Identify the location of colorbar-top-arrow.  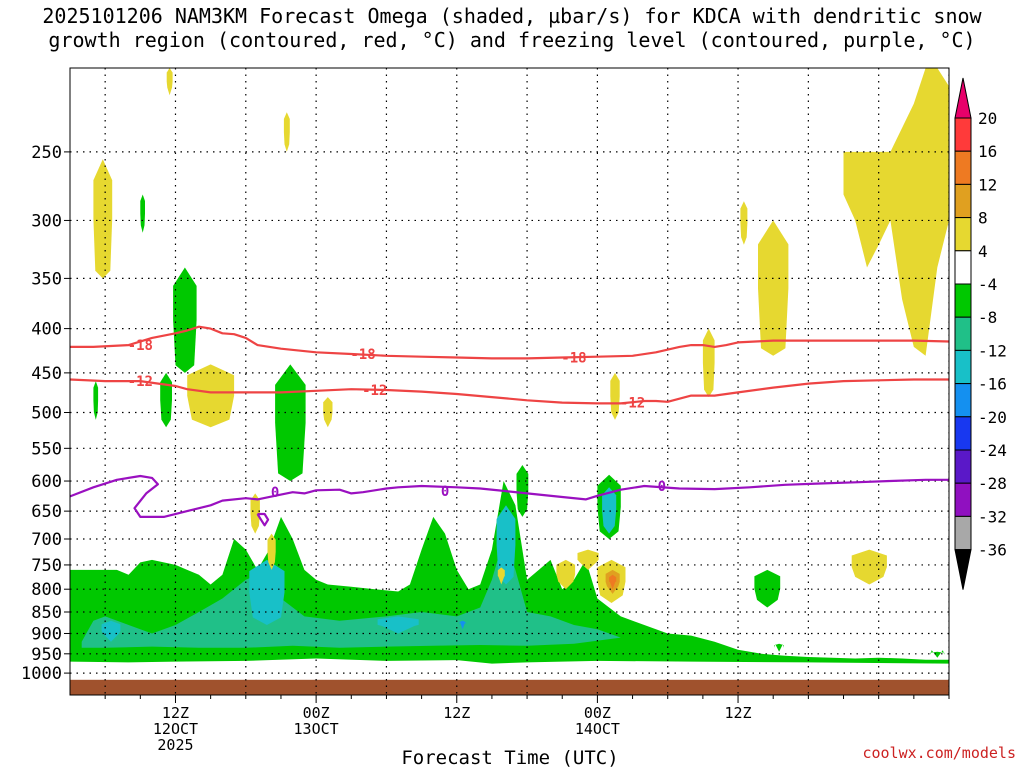
(963, 98).